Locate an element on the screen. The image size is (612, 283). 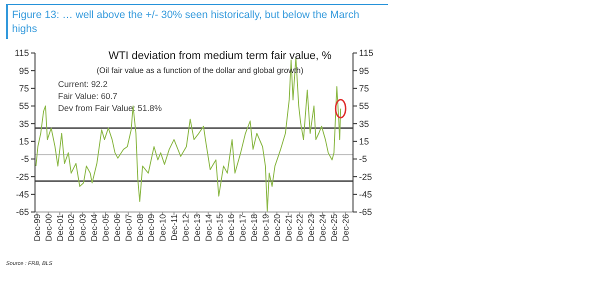
y2-tick-label: -25 is located at coordinates (365, 177).